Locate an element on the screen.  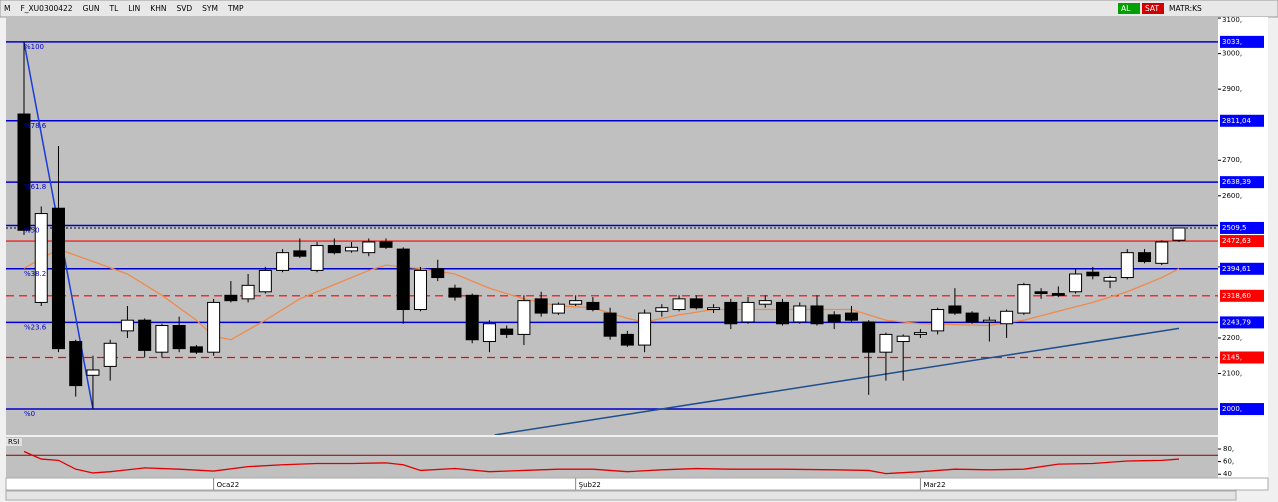
rsi-tick-label: 80, is located at coordinates (1228, 449).